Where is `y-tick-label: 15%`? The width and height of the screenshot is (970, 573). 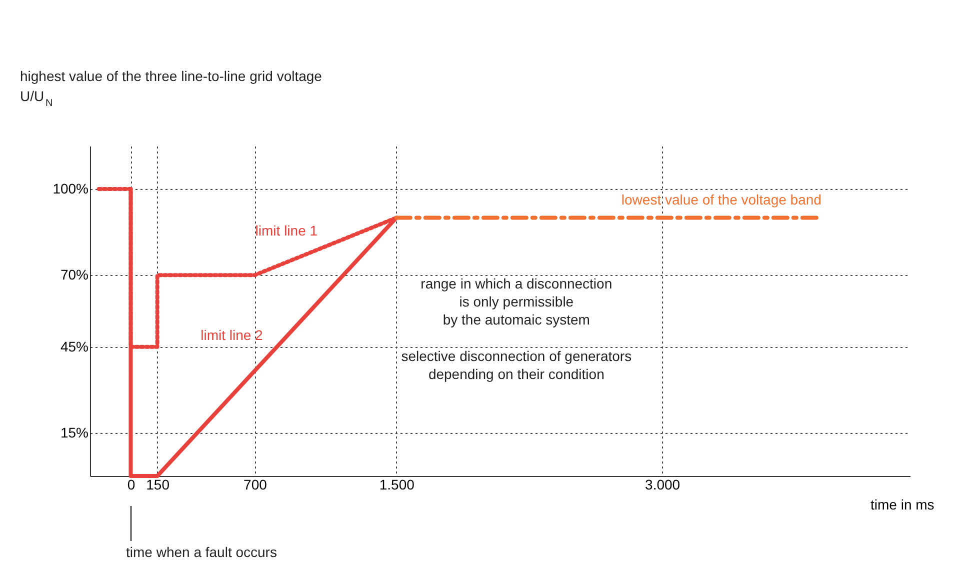 y-tick-label: 15% is located at coordinates (74, 432).